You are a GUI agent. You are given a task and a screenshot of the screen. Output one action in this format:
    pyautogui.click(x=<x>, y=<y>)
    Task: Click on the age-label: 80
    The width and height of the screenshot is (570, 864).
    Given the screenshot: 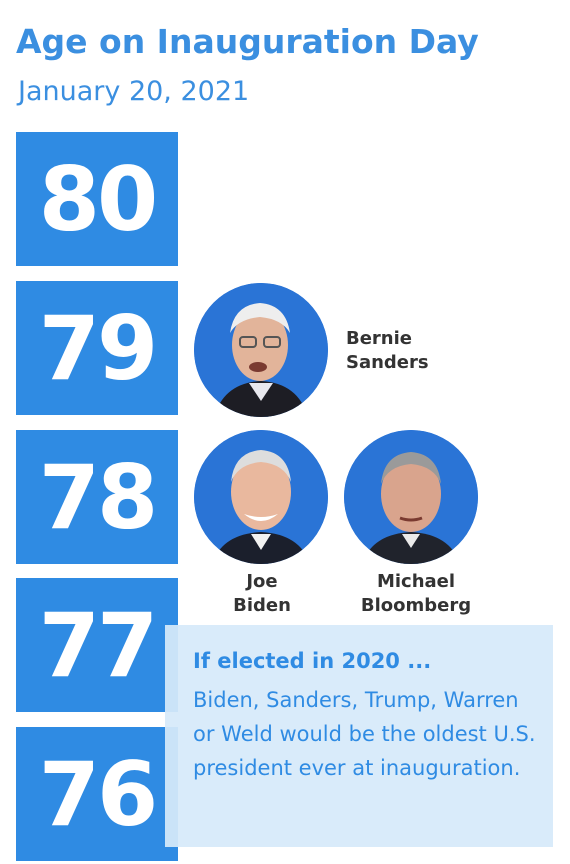 What is the action you would take?
    pyautogui.click(x=98, y=199)
    